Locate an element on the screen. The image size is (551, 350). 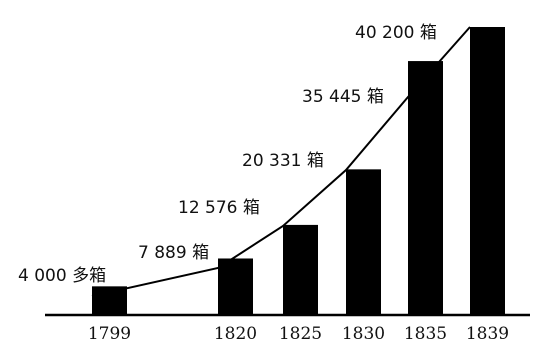
data-label-1799: 4 000 多箱 is located at coordinates (62, 276).